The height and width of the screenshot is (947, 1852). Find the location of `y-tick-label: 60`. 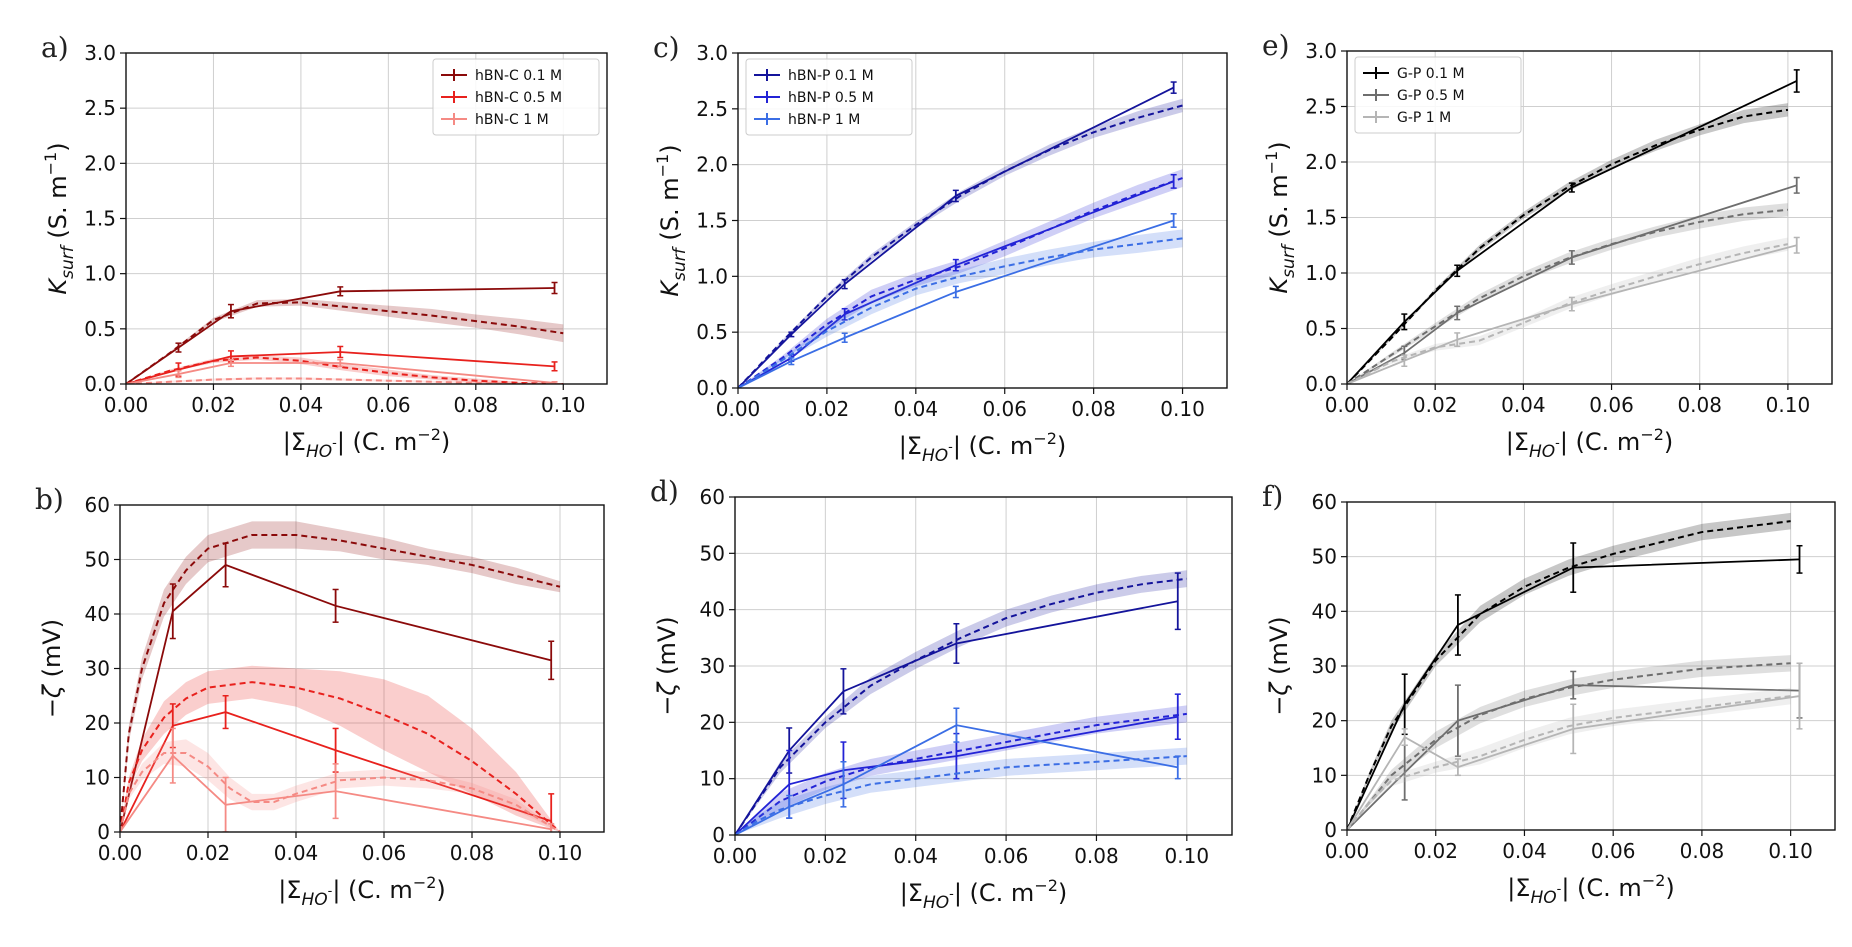

y-tick-label: 60 is located at coordinates (97, 505).